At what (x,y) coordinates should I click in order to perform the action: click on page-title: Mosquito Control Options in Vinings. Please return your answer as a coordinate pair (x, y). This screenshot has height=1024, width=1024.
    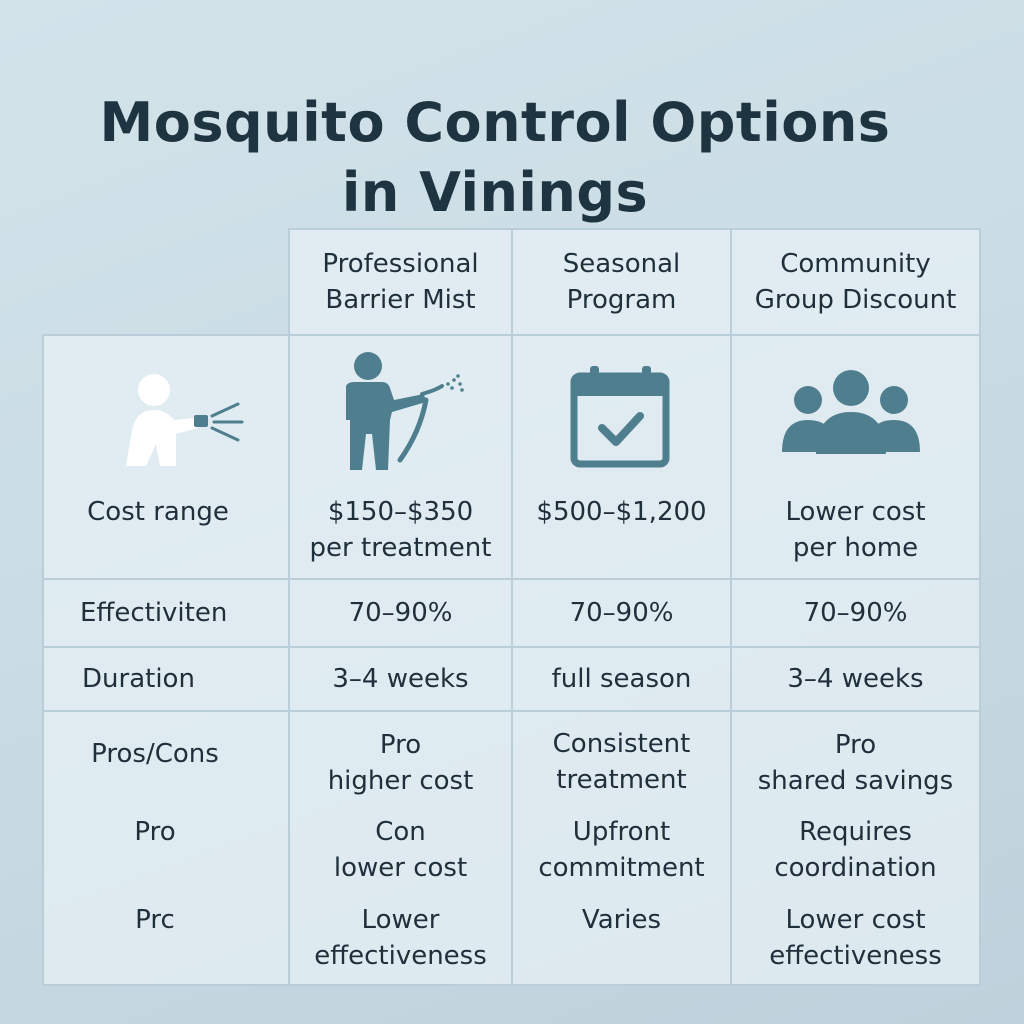
    Looking at the image, I should click on (495, 158).